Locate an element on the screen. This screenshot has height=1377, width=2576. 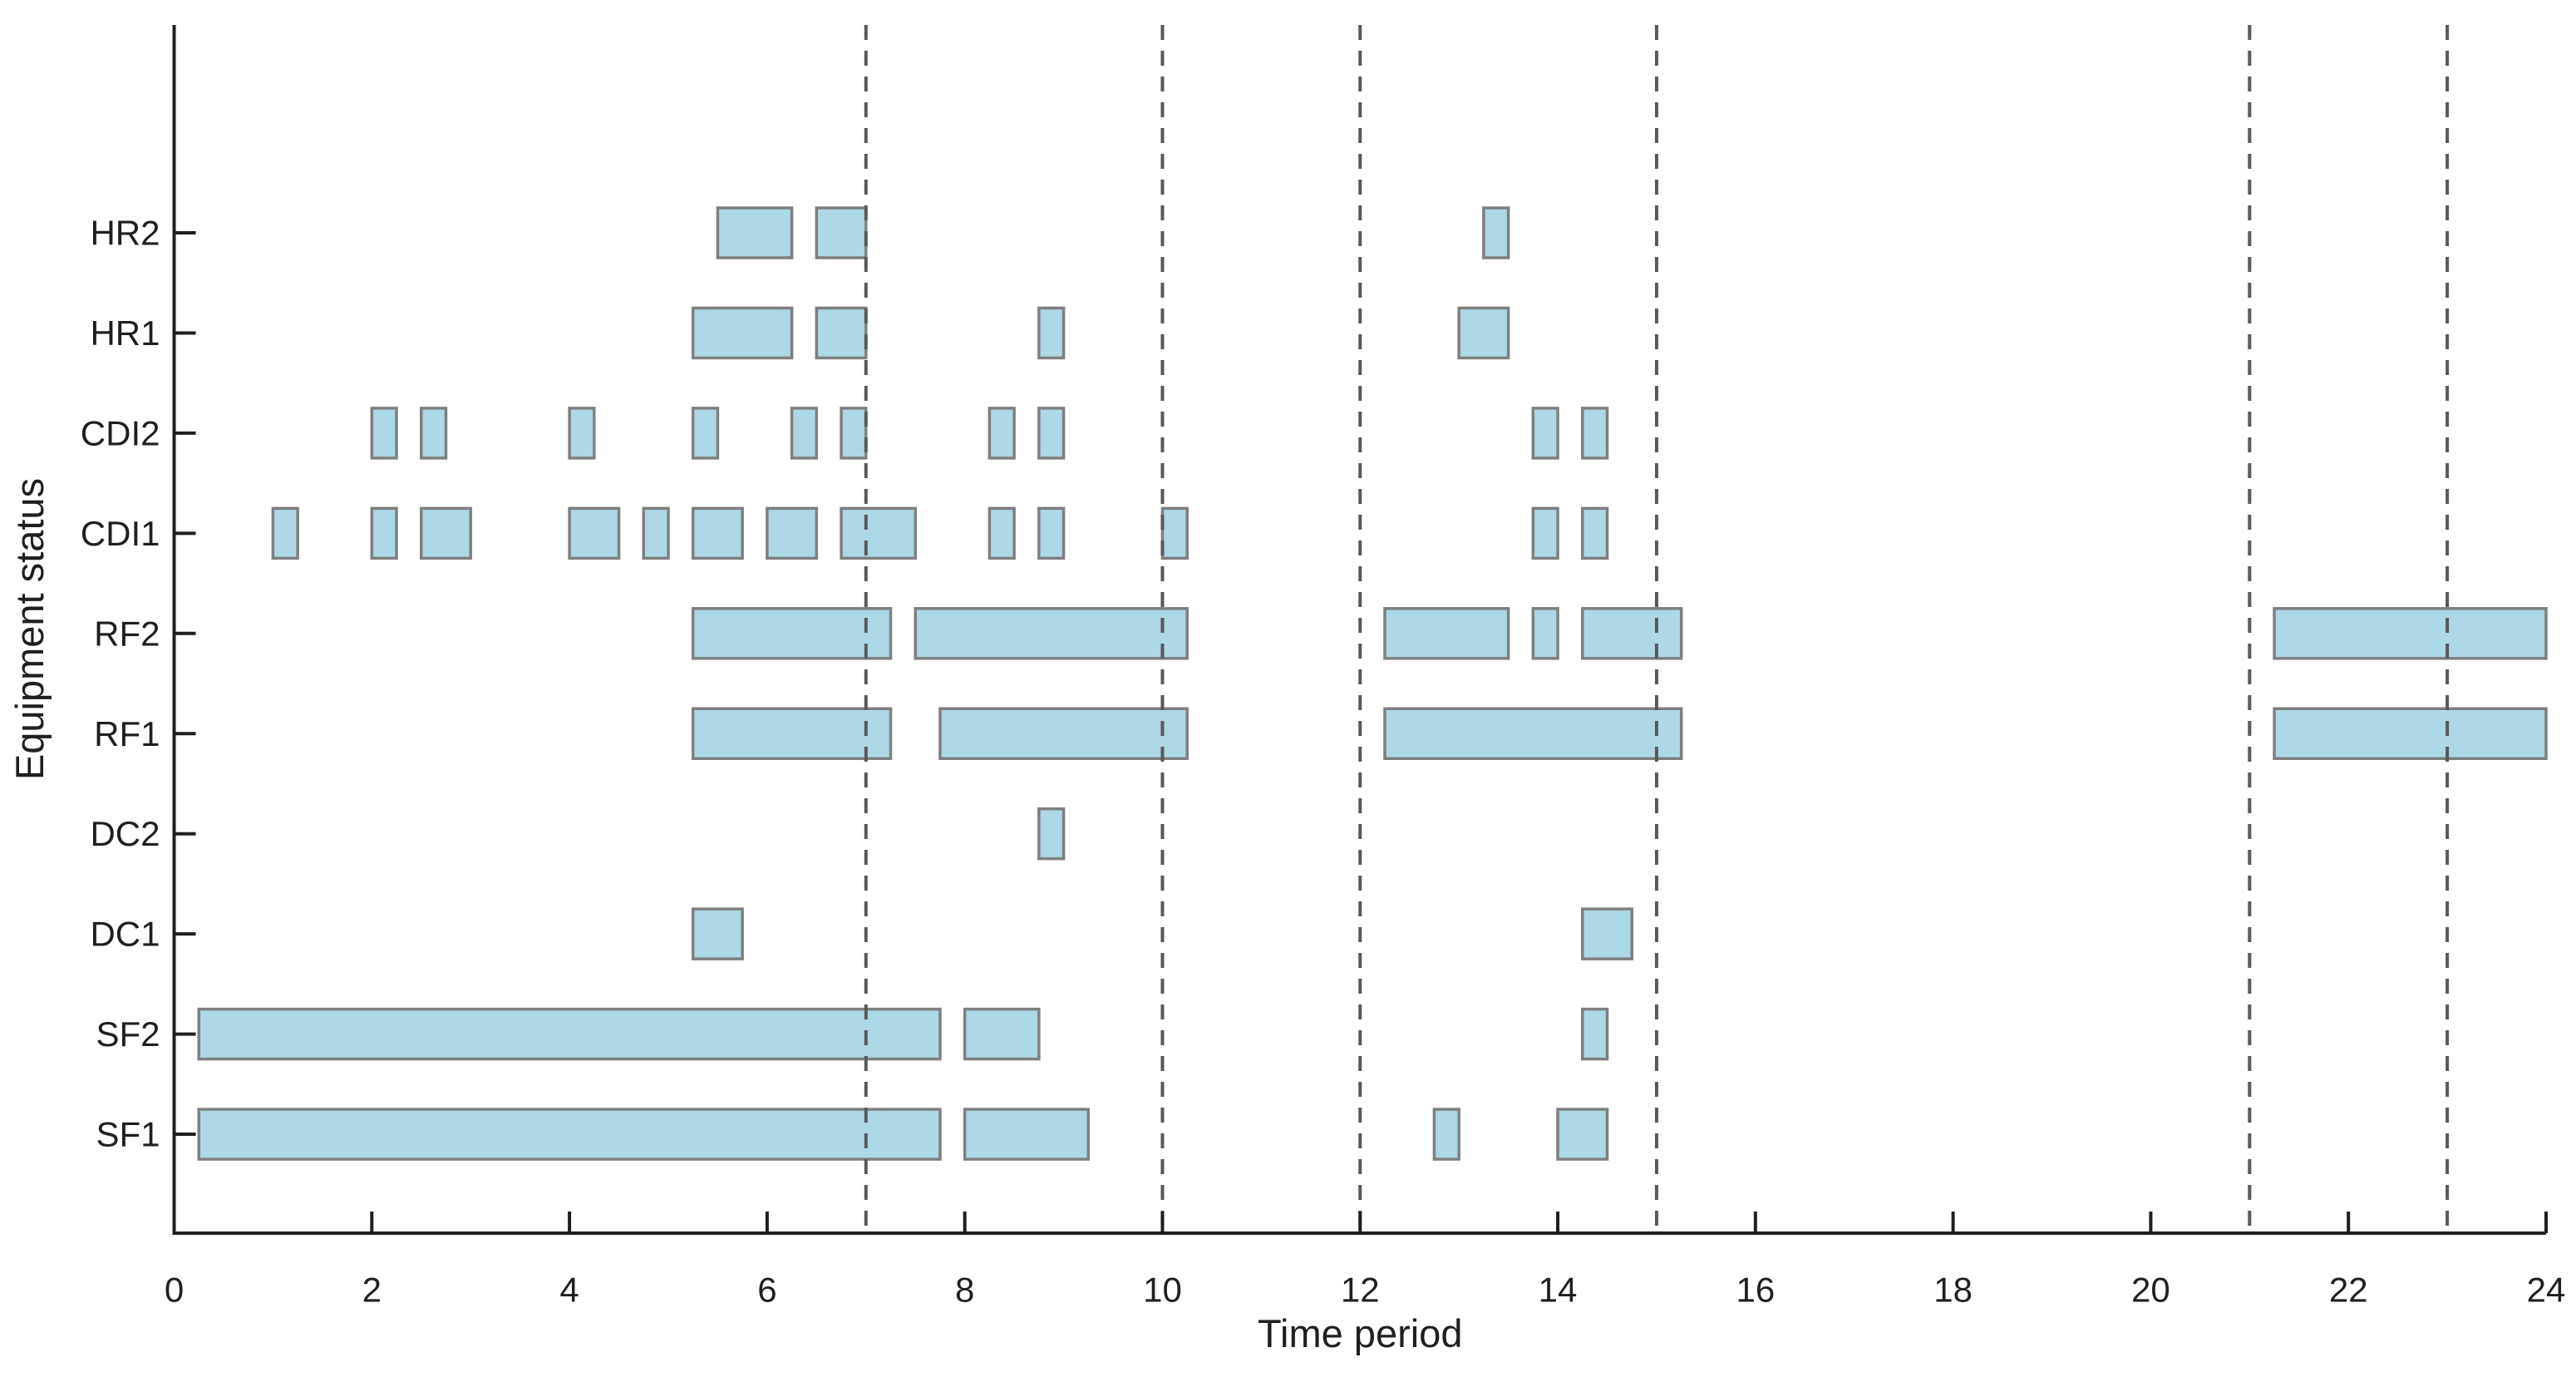
y-tick-label-CDI1: CDI1 is located at coordinates (120, 533).